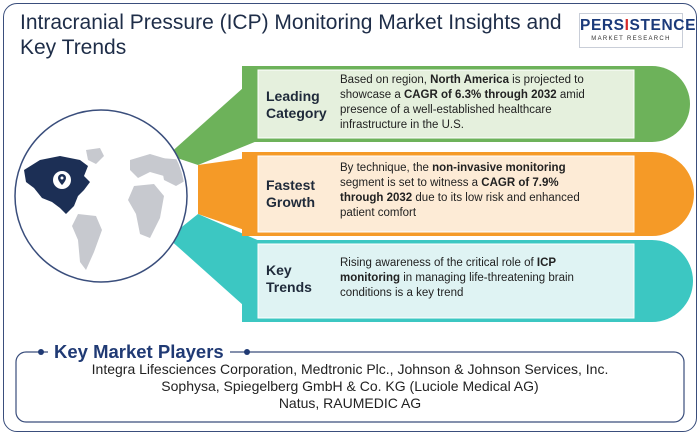 The height and width of the screenshot is (435, 700). I want to click on trends-funnel, so click(215, 268).